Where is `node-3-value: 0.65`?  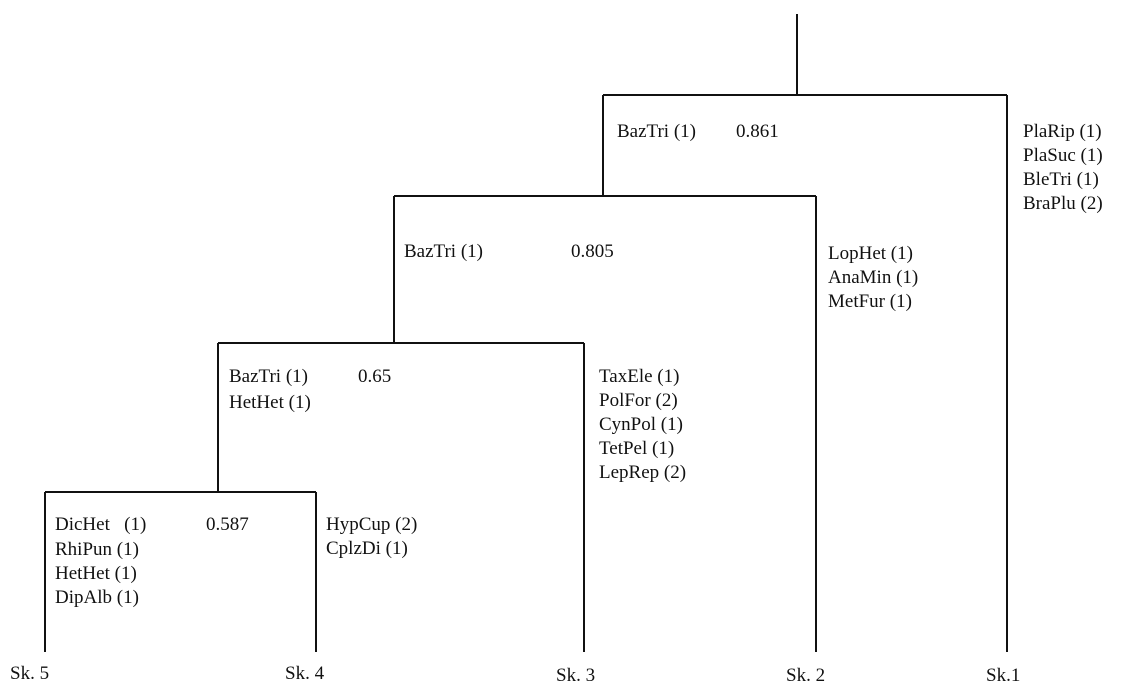
node-3-value: 0.65 is located at coordinates (375, 376).